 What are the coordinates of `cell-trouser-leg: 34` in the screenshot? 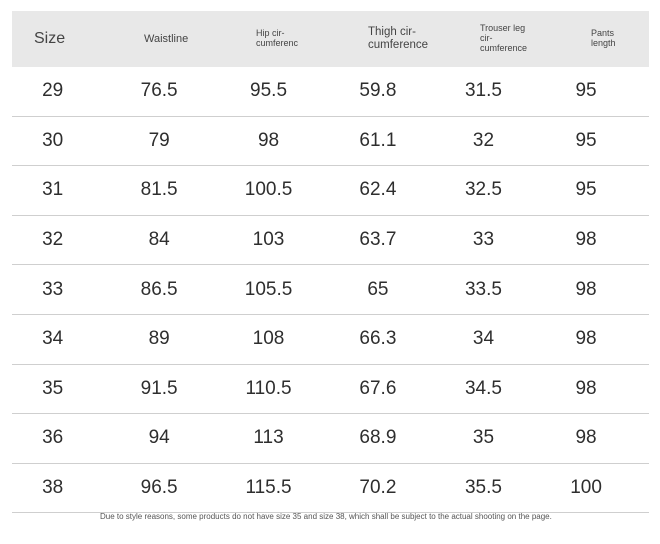 It's located at (483, 339).